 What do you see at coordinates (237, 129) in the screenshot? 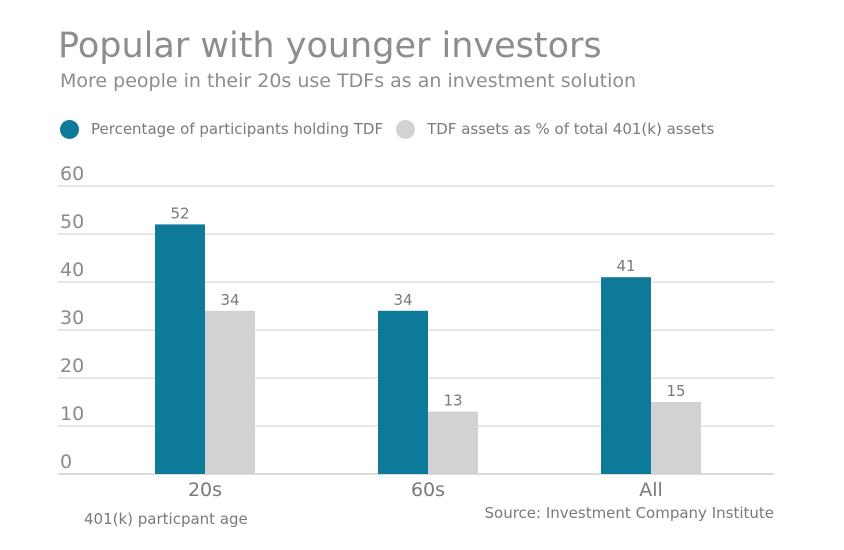
I see `legend-label-holding: Percentage of participants holding TDF` at bounding box center [237, 129].